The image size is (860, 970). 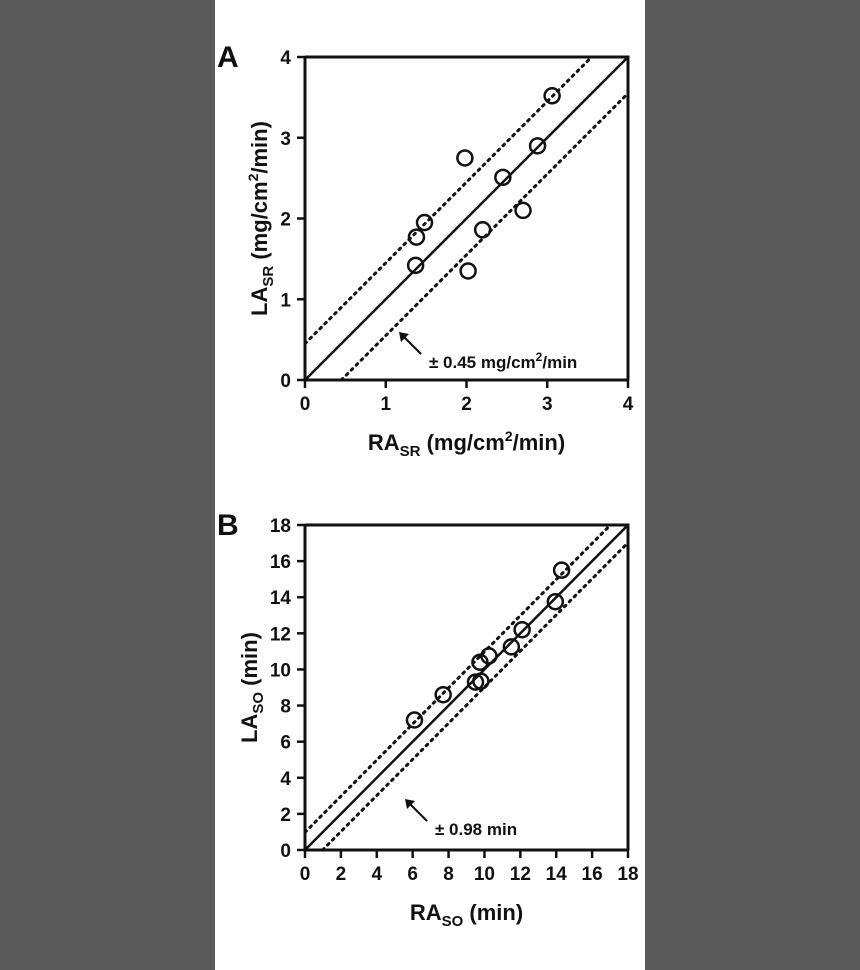 I want to click on y-tick-label: 10, so click(x=280, y=670).